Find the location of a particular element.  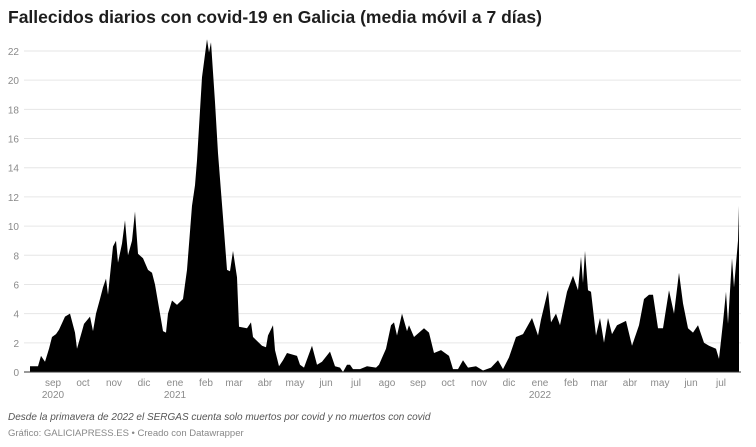

x-tick-label: ago is located at coordinates (387, 383).